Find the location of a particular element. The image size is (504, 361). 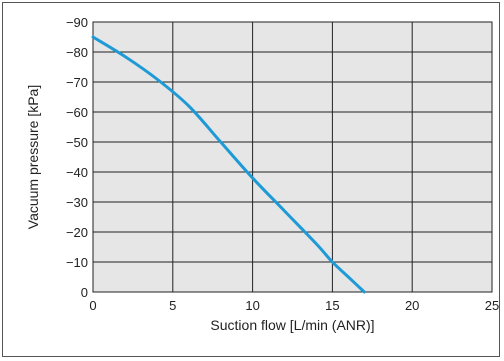

y-tick-label: −80 is located at coordinates (77, 52).